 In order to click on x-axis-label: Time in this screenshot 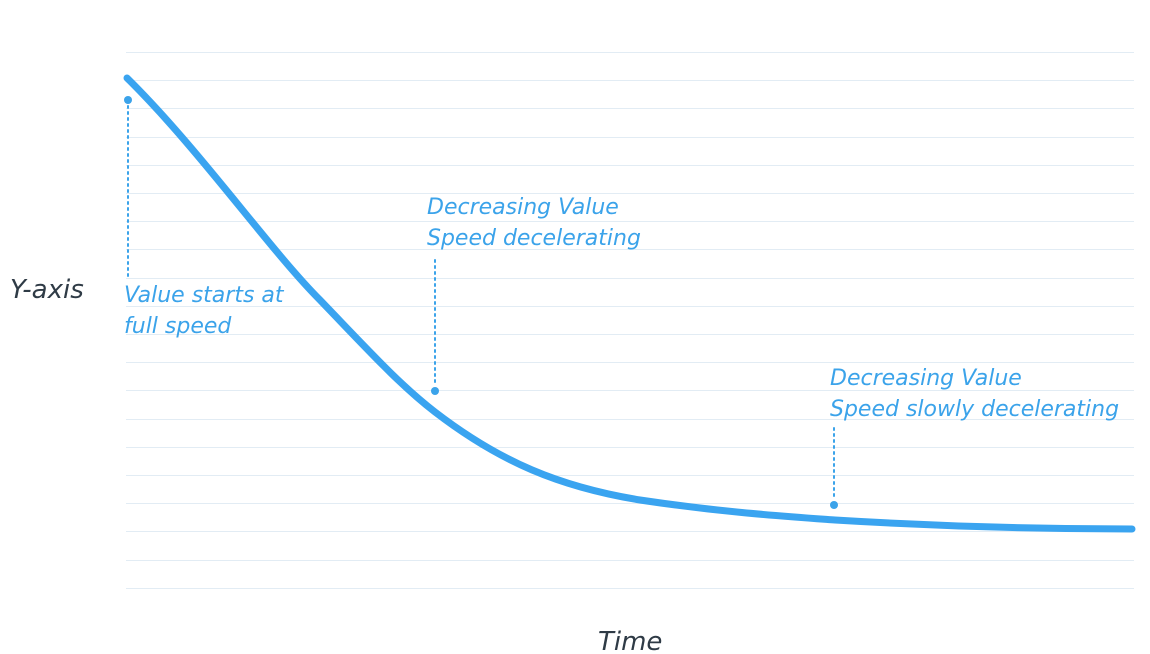, I will do `click(630, 640)`.